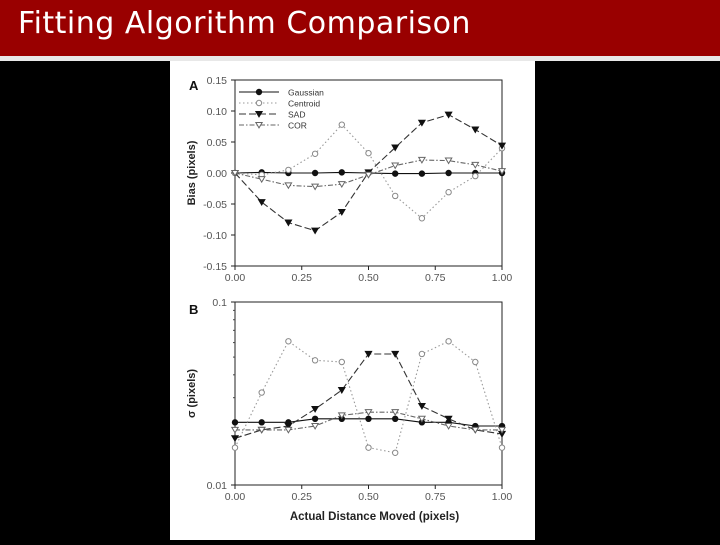 The width and height of the screenshot is (720, 545). Describe the element at coordinates (217, 143) in the screenshot. I see `y-tick-label: 0.05` at that location.